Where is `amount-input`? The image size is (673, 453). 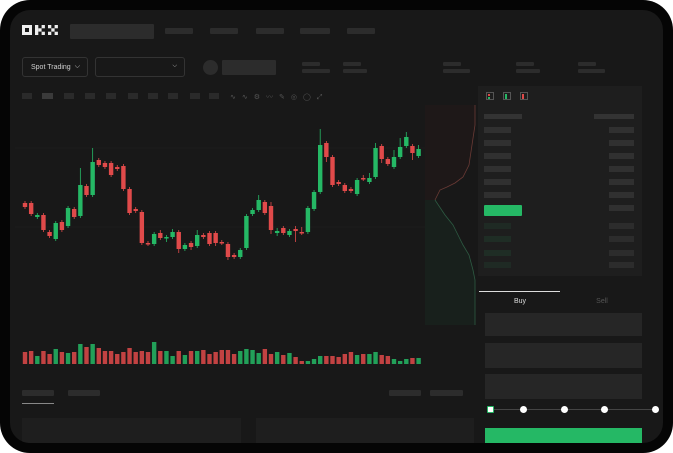
amount-input is located at coordinates (563, 355).